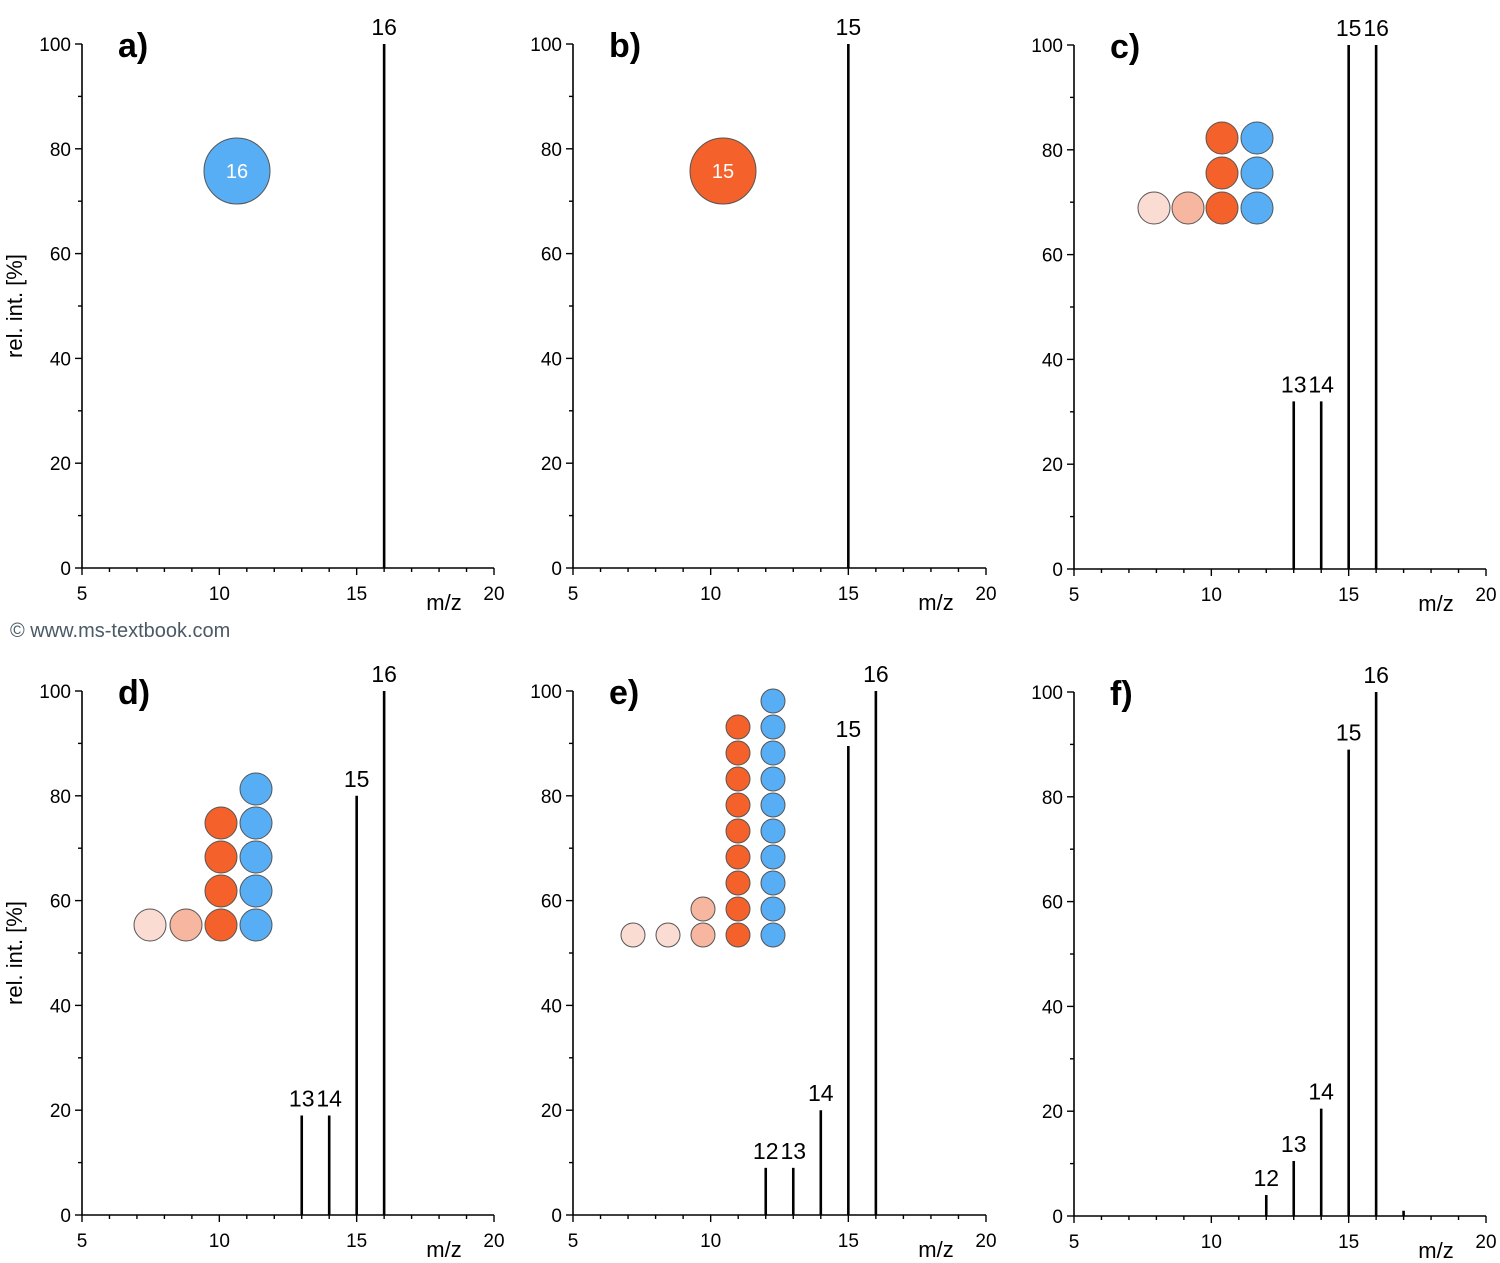 The height and width of the screenshot is (1263, 1500). What do you see at coordinates (723, 172) in the screenshot?
I see `isotope-circle-label: 15` at bounding box center [723, 172].